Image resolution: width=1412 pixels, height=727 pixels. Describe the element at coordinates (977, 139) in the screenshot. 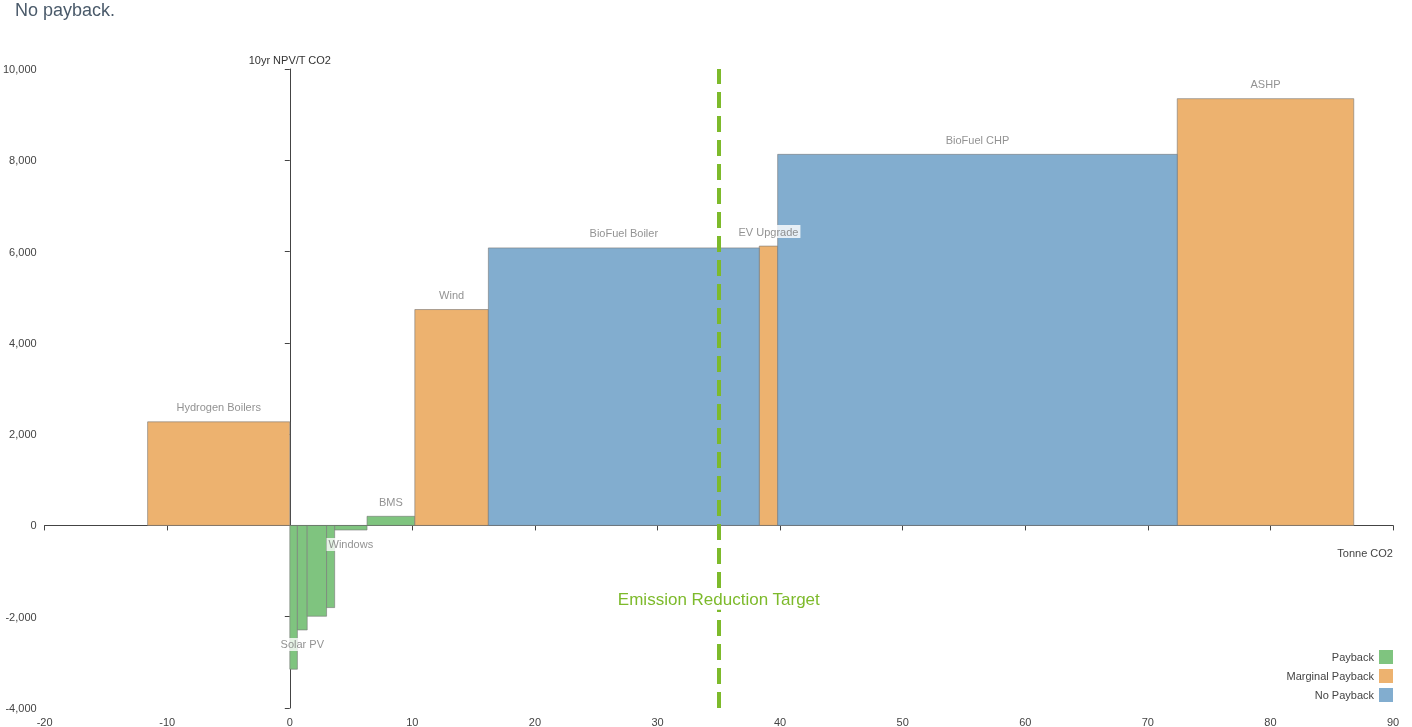

I see `annotation: BioFuel CHP` at that location.